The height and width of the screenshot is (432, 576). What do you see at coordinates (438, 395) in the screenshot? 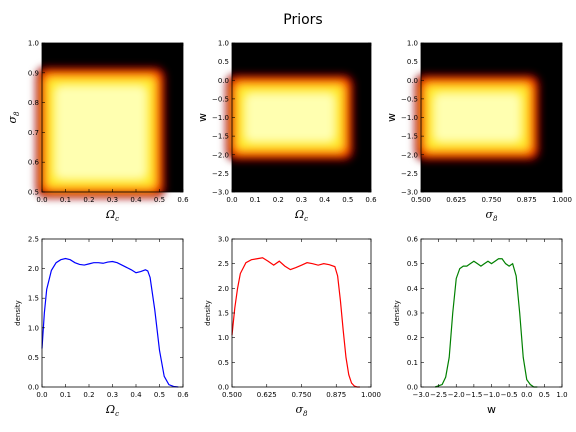
I see `x-tick-label: −2.5` at bounding box center [438, 395].